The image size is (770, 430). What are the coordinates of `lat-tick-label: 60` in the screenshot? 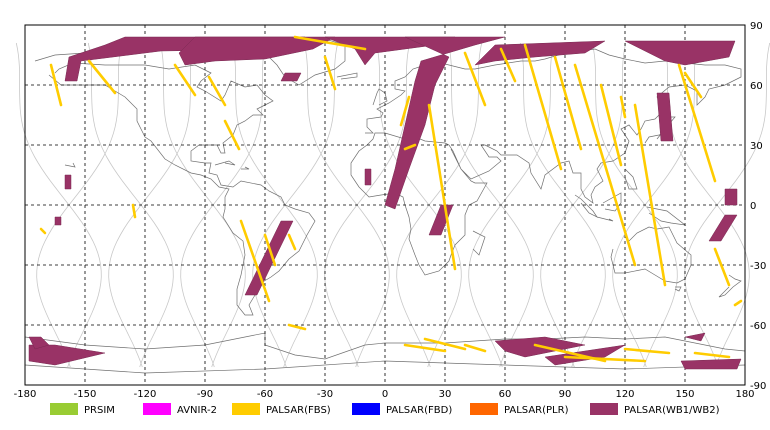 It's located at (756, 86).